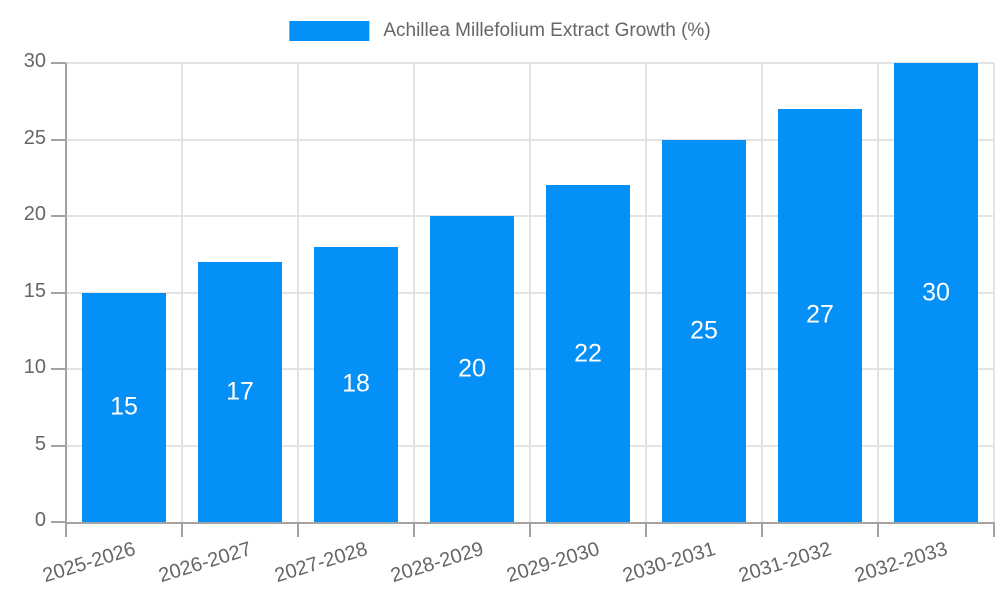  I want to click on bar-value-label: 25, so click(704, 330).